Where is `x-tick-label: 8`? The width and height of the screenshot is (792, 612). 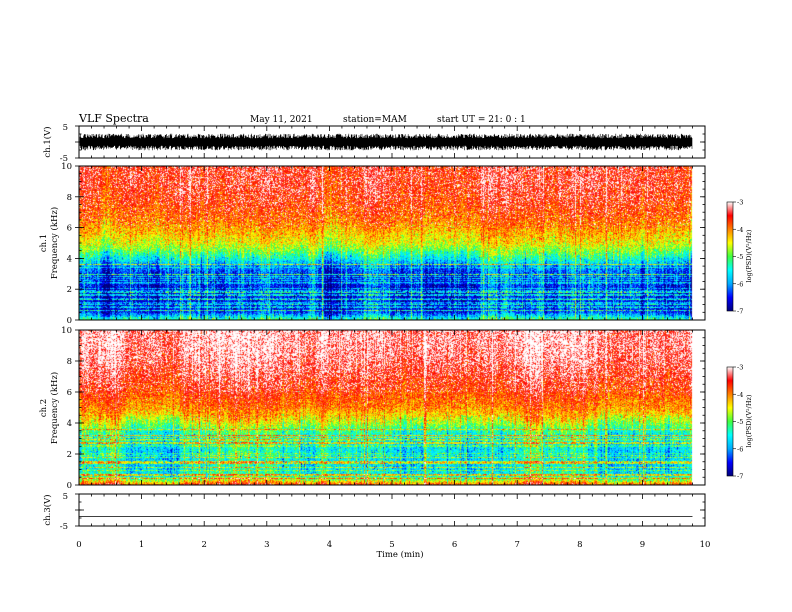 x-tick-label: 8 is located at coordinates (579, 545).